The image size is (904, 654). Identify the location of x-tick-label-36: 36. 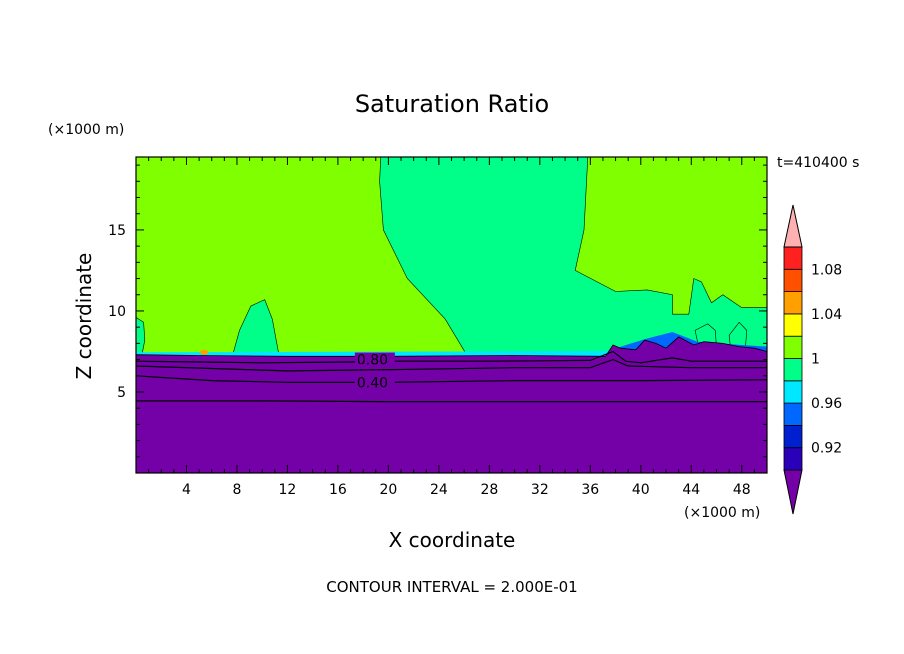
(590, 490).